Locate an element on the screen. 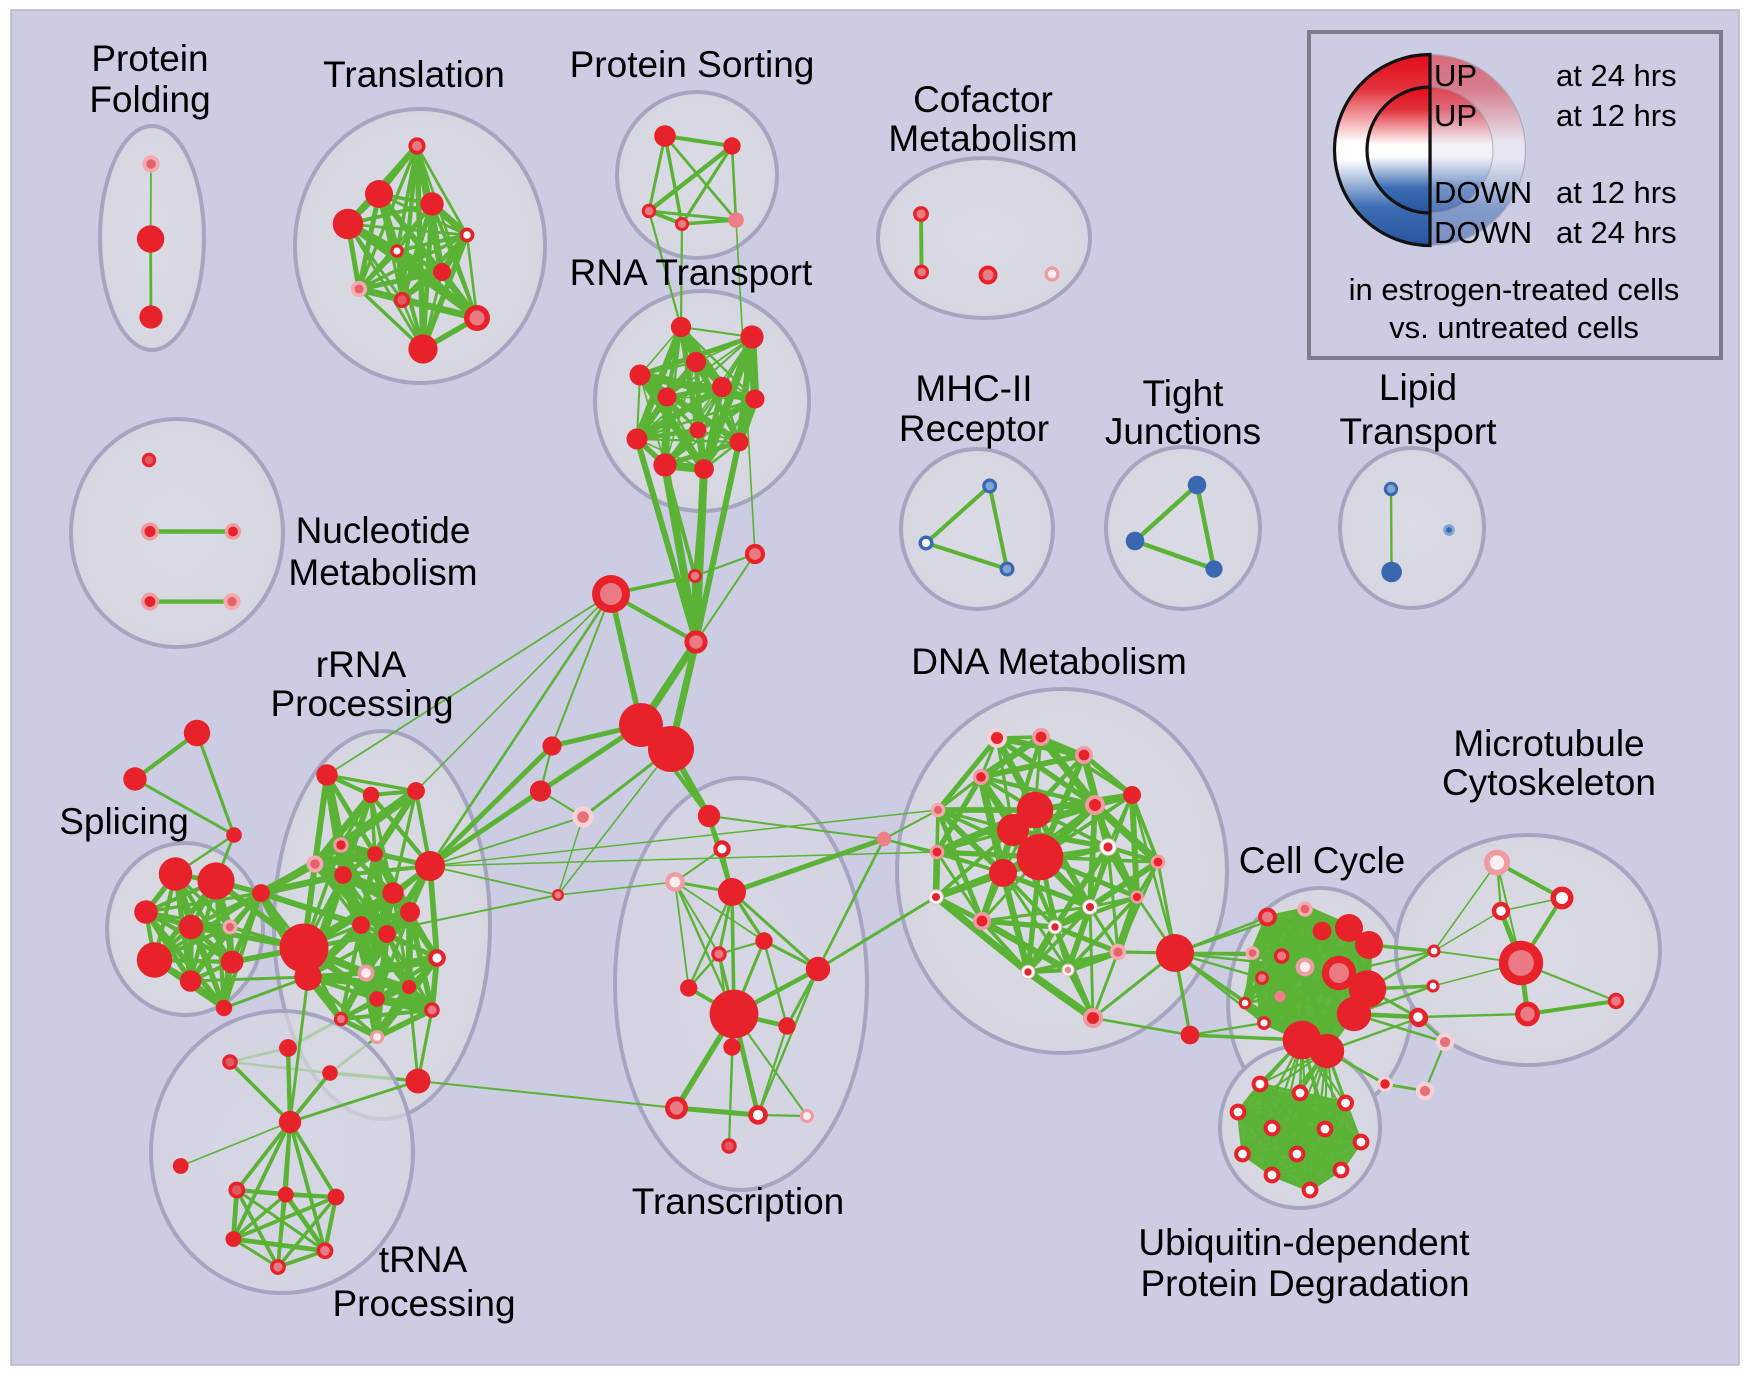  svg-text: Cytoskeleton is located at coordinates (1549, 782).